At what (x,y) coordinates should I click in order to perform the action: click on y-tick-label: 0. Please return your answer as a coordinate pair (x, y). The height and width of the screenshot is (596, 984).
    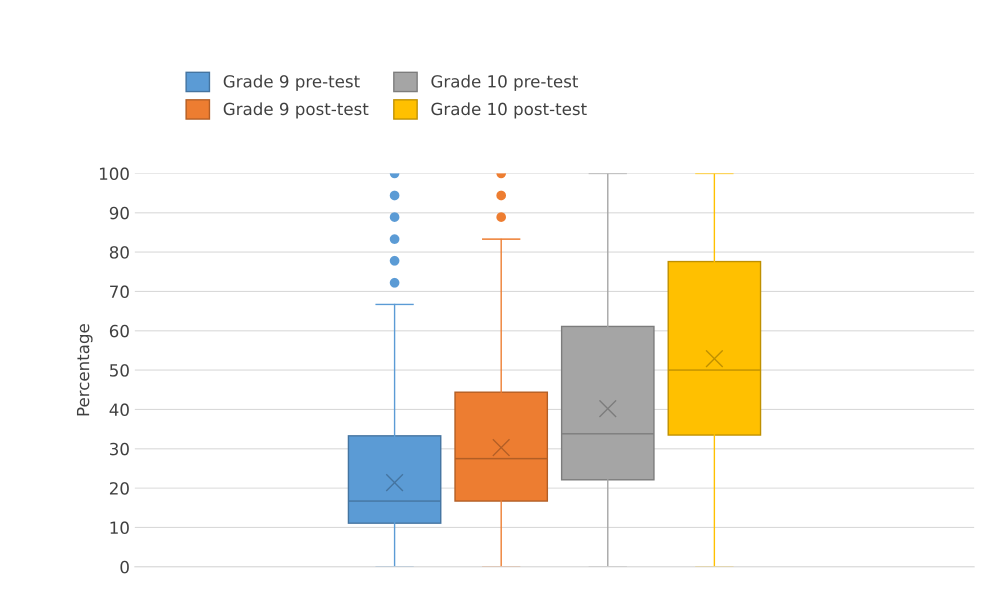
    Looking at the image, I should click on (124, 567).